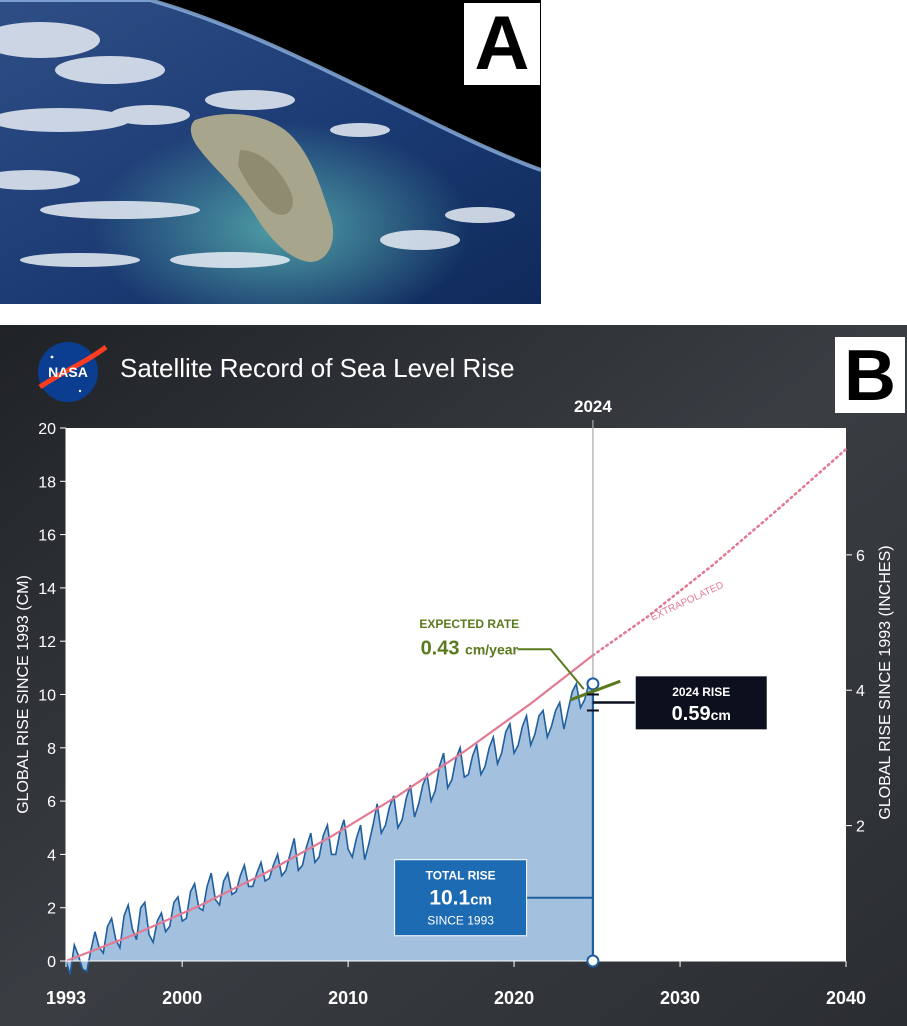 Image resolution: width=907 pixels, height=1026 pixels. Describe the element at coordinates (593, 406) in the screenshot. I see `year-marker-label: 2024` at that location.